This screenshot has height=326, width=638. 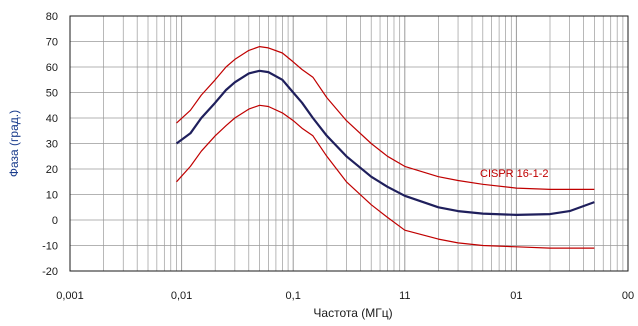 What do you see at coordinates (516, 296) in the screenshot?
I see `x-tick-label: 01` at bounding box center [516, 296].